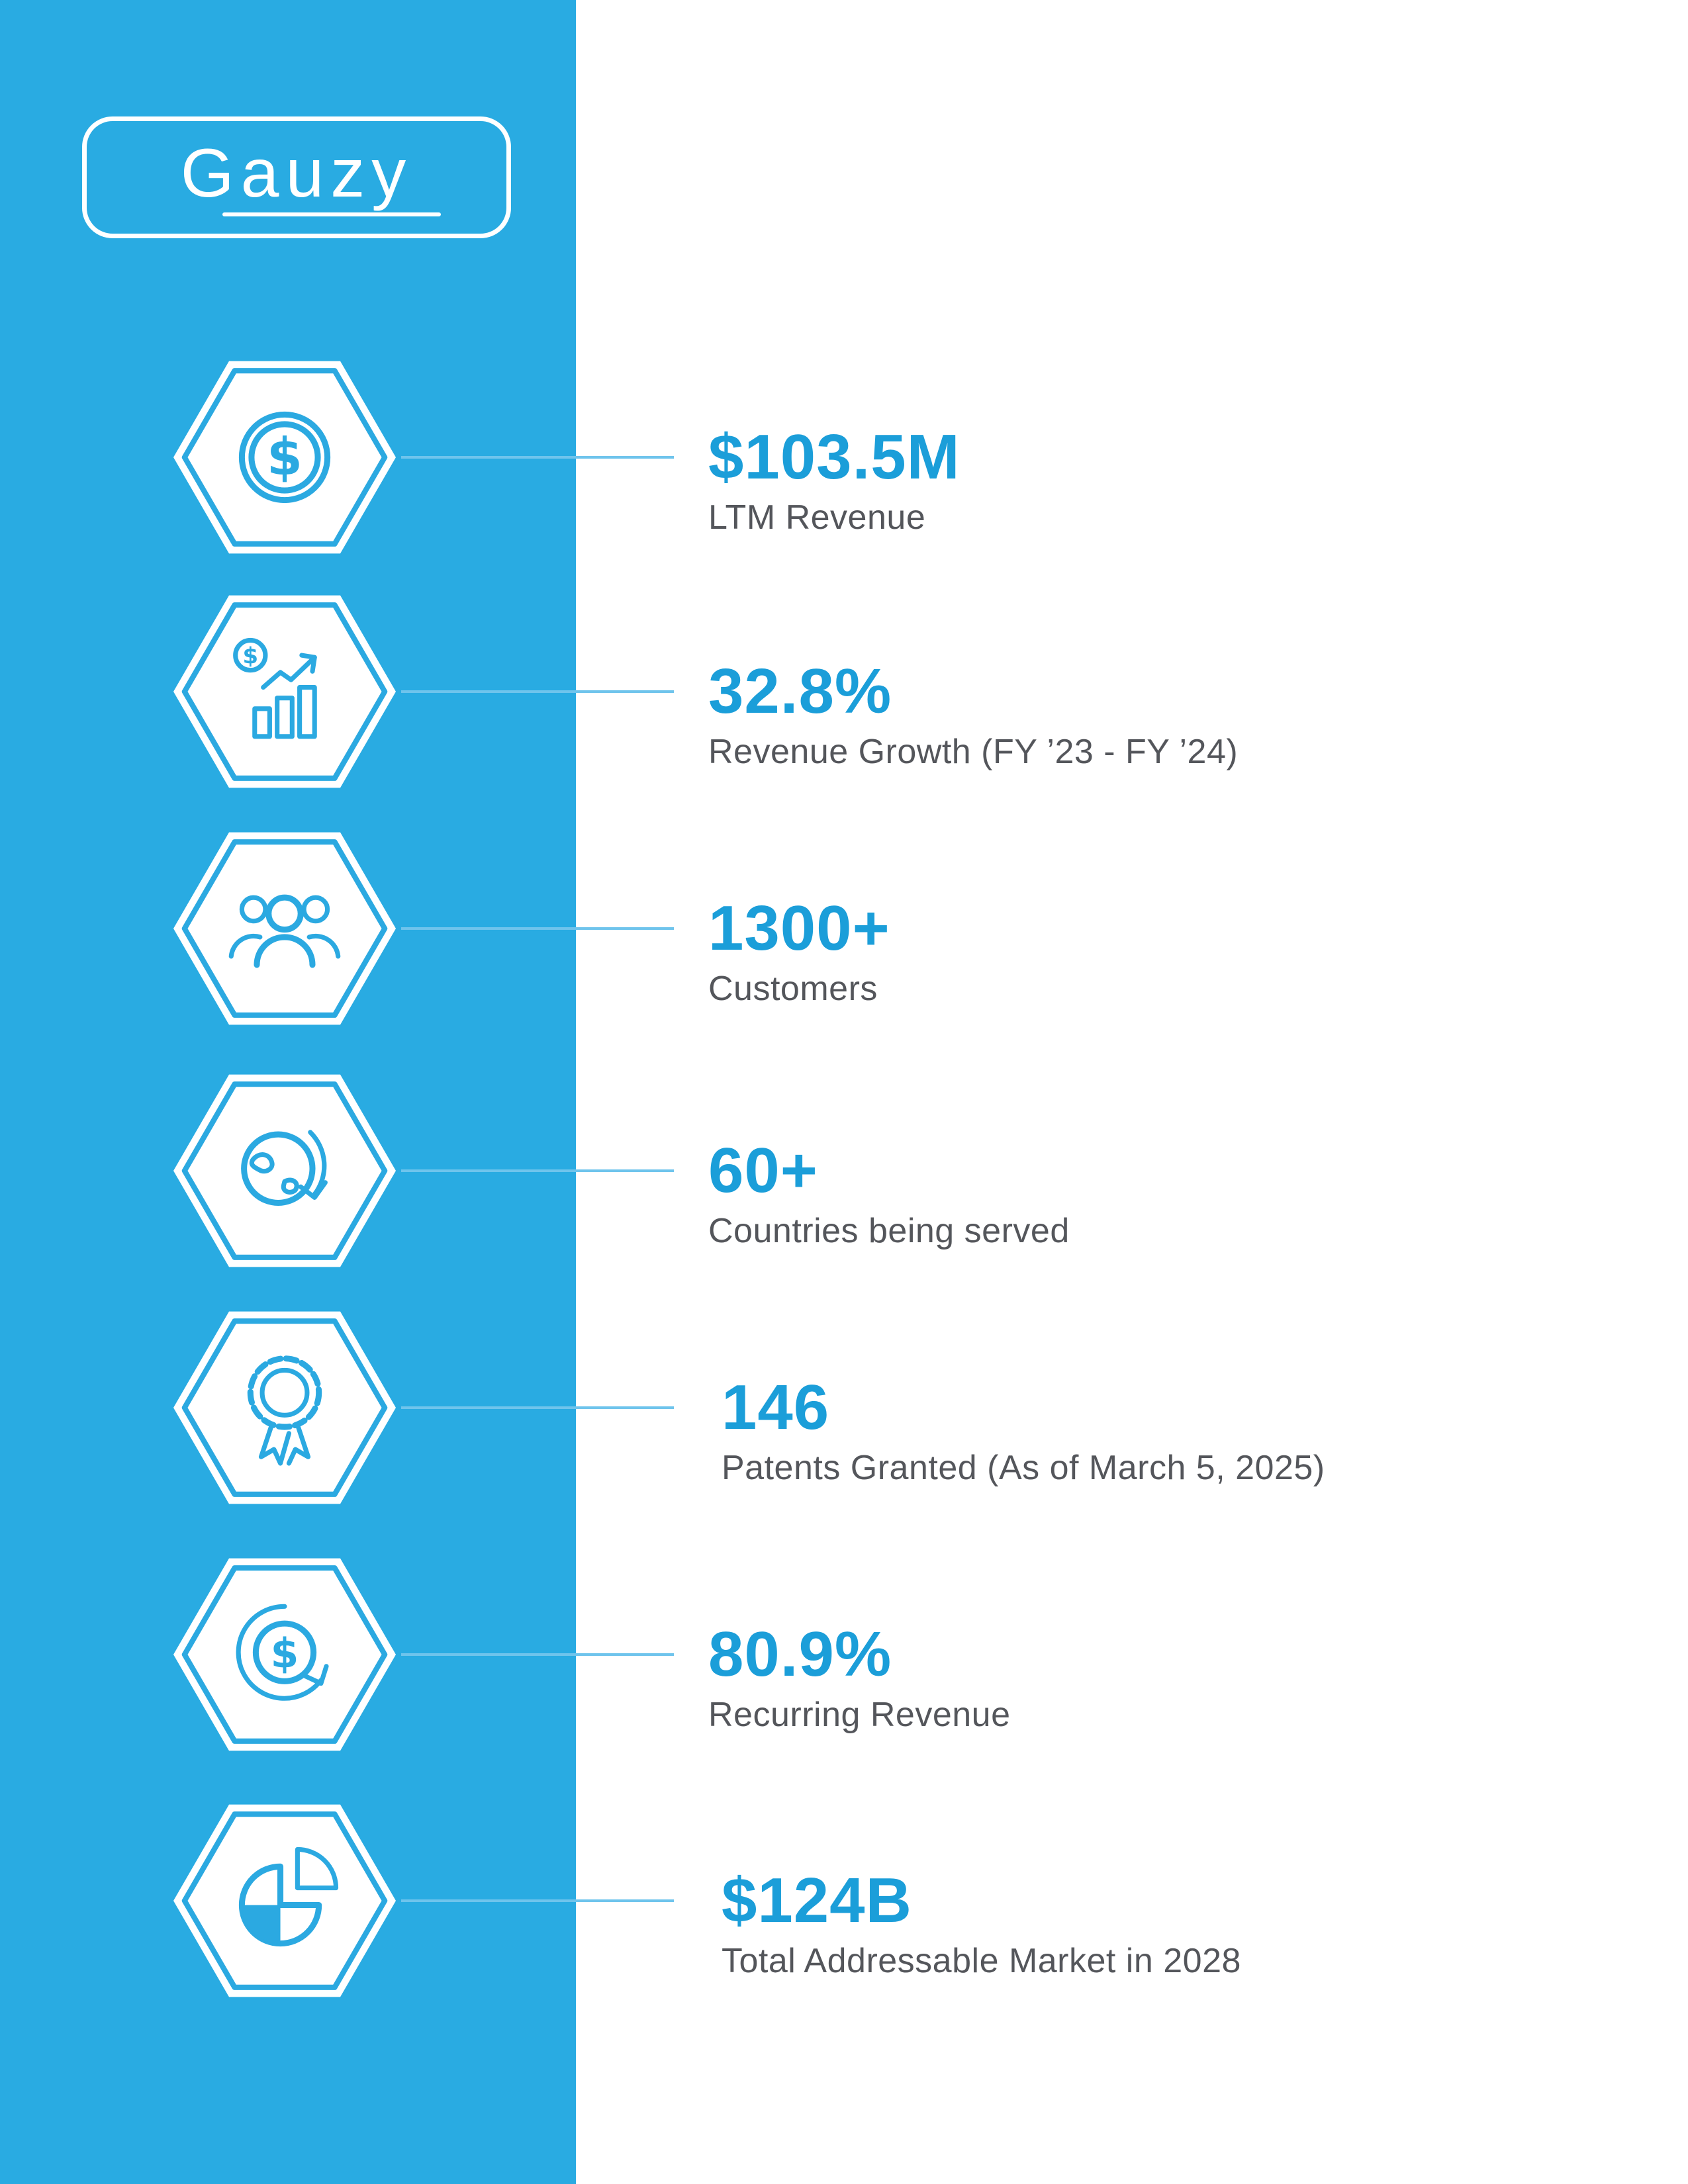 The image size is (1688, 2184). I want to click on stat-row-revenue-growth: $ 32.8% Revenue Growth (FY ’23 - FY ’24), so click(844, 691).